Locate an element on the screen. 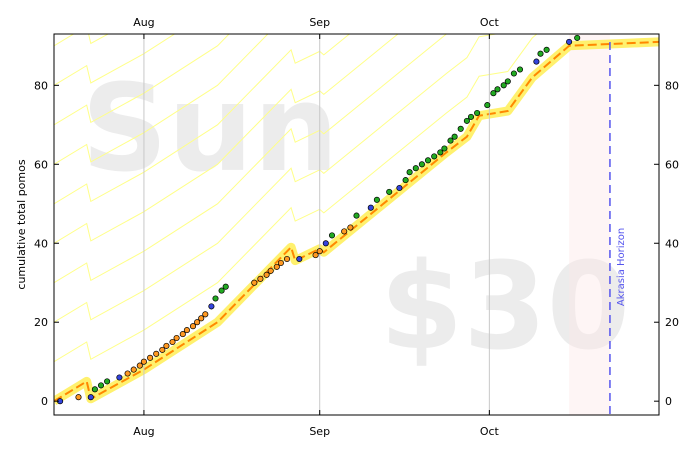 This screenshot has height=453, width=696. y-tick-label-right: 0 is located at coordinates (668, 401).